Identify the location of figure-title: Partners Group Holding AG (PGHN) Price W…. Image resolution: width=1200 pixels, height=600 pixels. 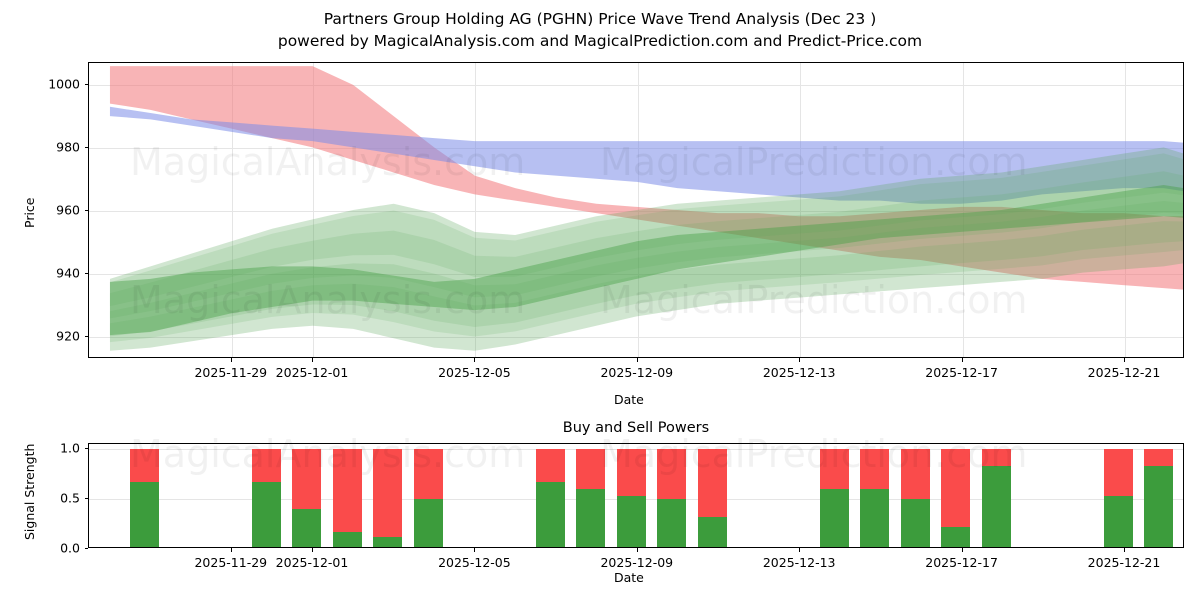
(600, 30).